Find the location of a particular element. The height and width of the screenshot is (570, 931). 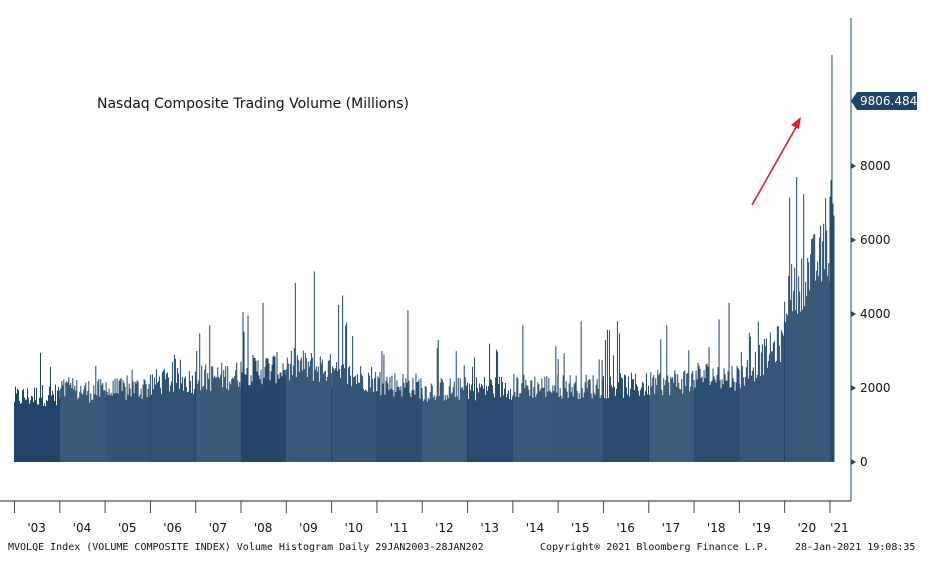

x-tick-label: '03 is located at coordinates (36, 528).